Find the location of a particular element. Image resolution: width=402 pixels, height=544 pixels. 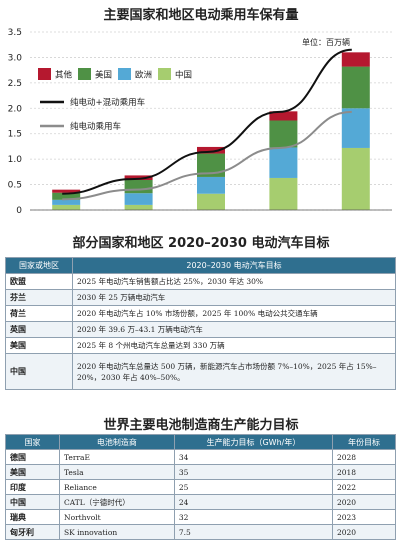

legend-label: 其他 is located at coordinates (64, 75).